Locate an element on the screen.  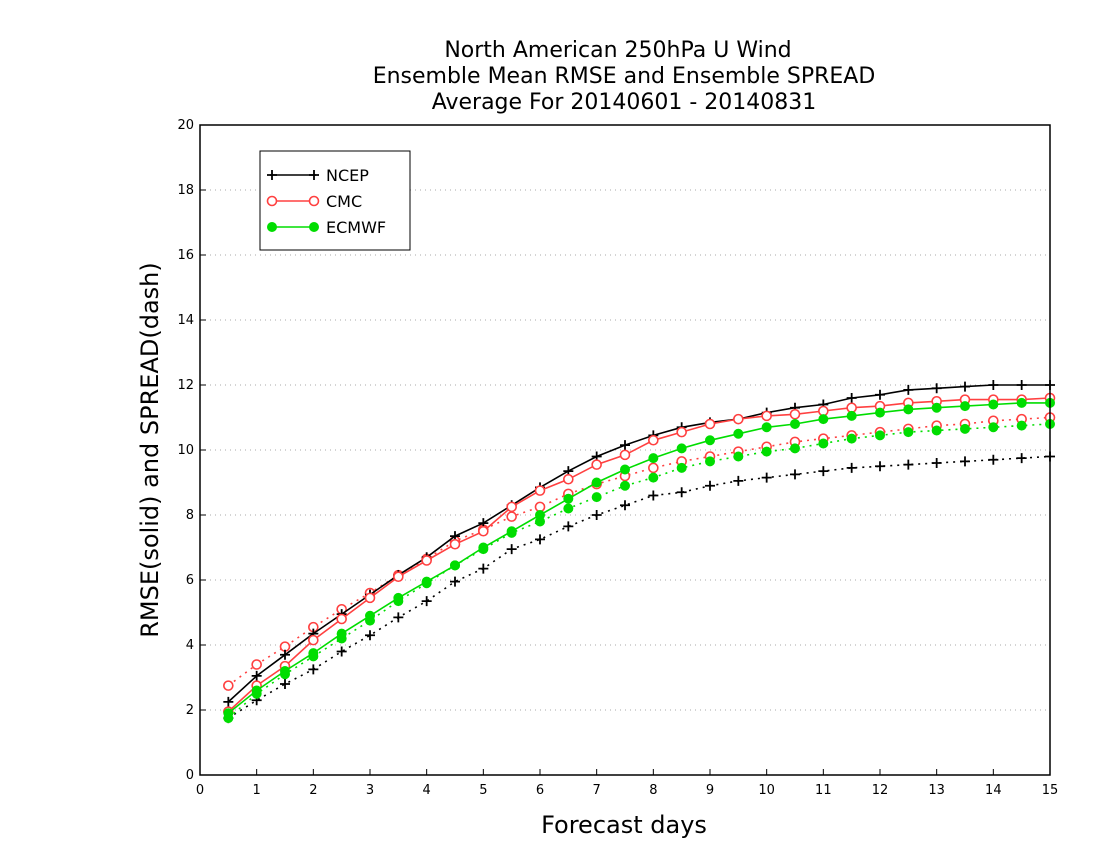
legend-label-ecmwf: ECMWF is located at coordinates (356, 227).